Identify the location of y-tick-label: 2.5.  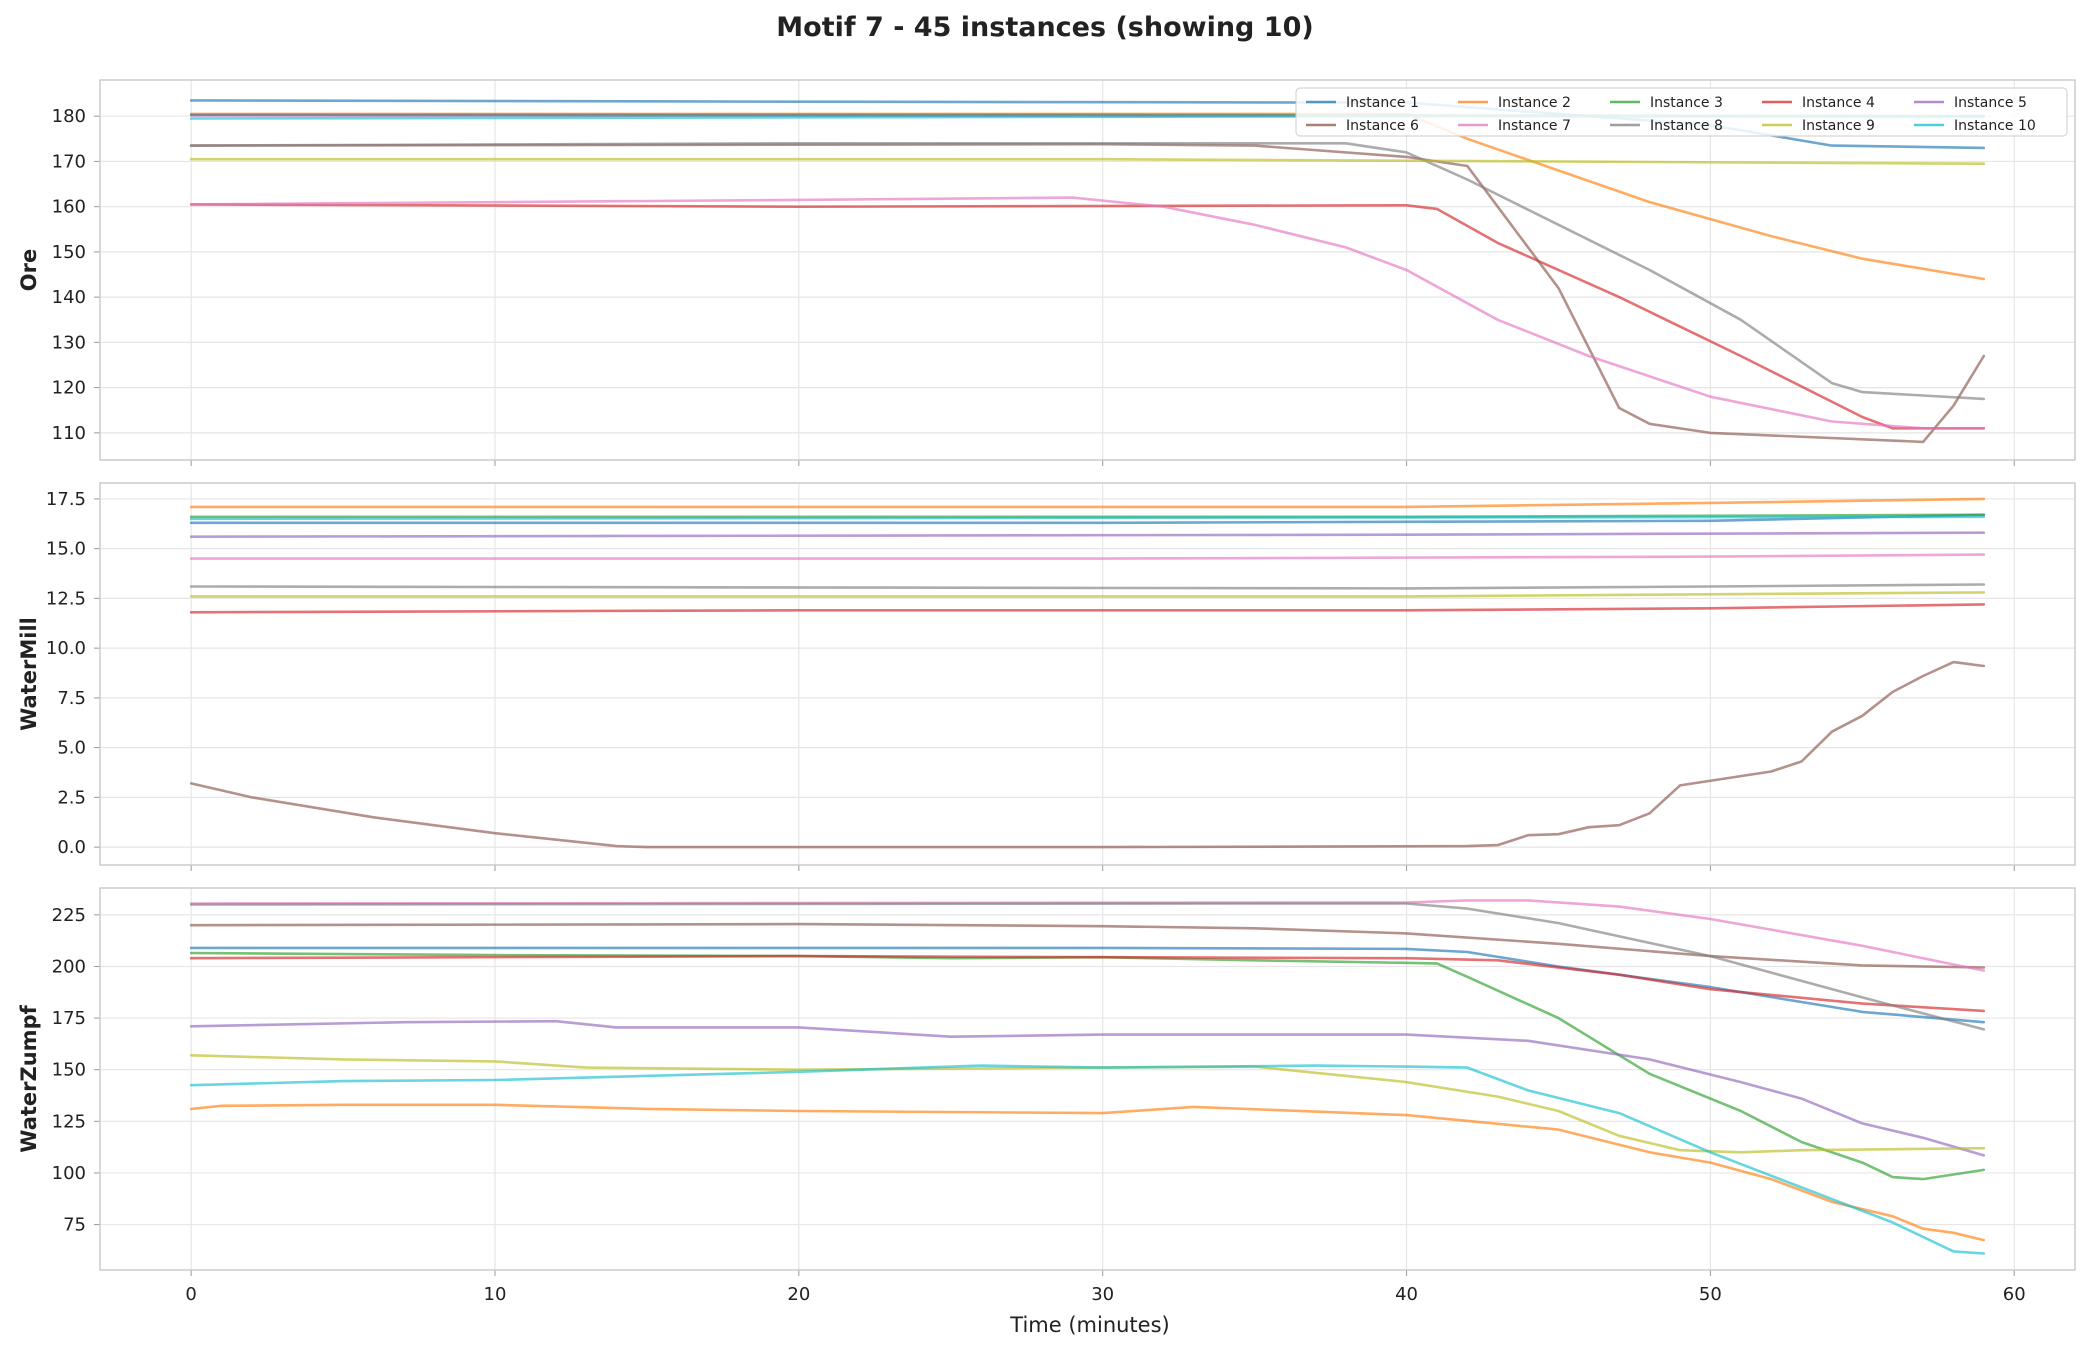
(71, 797).